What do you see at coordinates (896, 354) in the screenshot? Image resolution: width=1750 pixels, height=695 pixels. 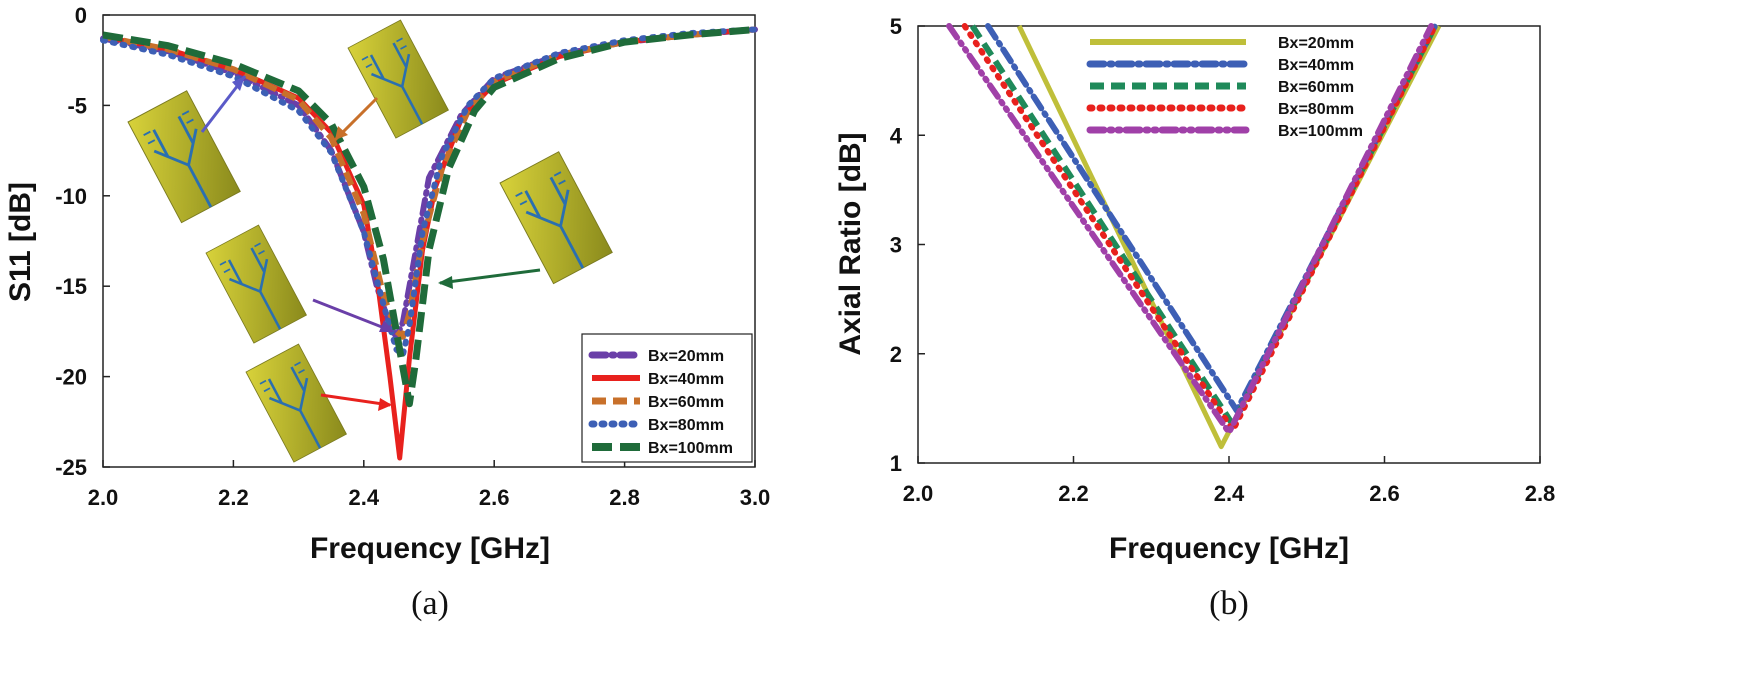 I see `y-tick-label: 2` at bounding box center [896, 354].